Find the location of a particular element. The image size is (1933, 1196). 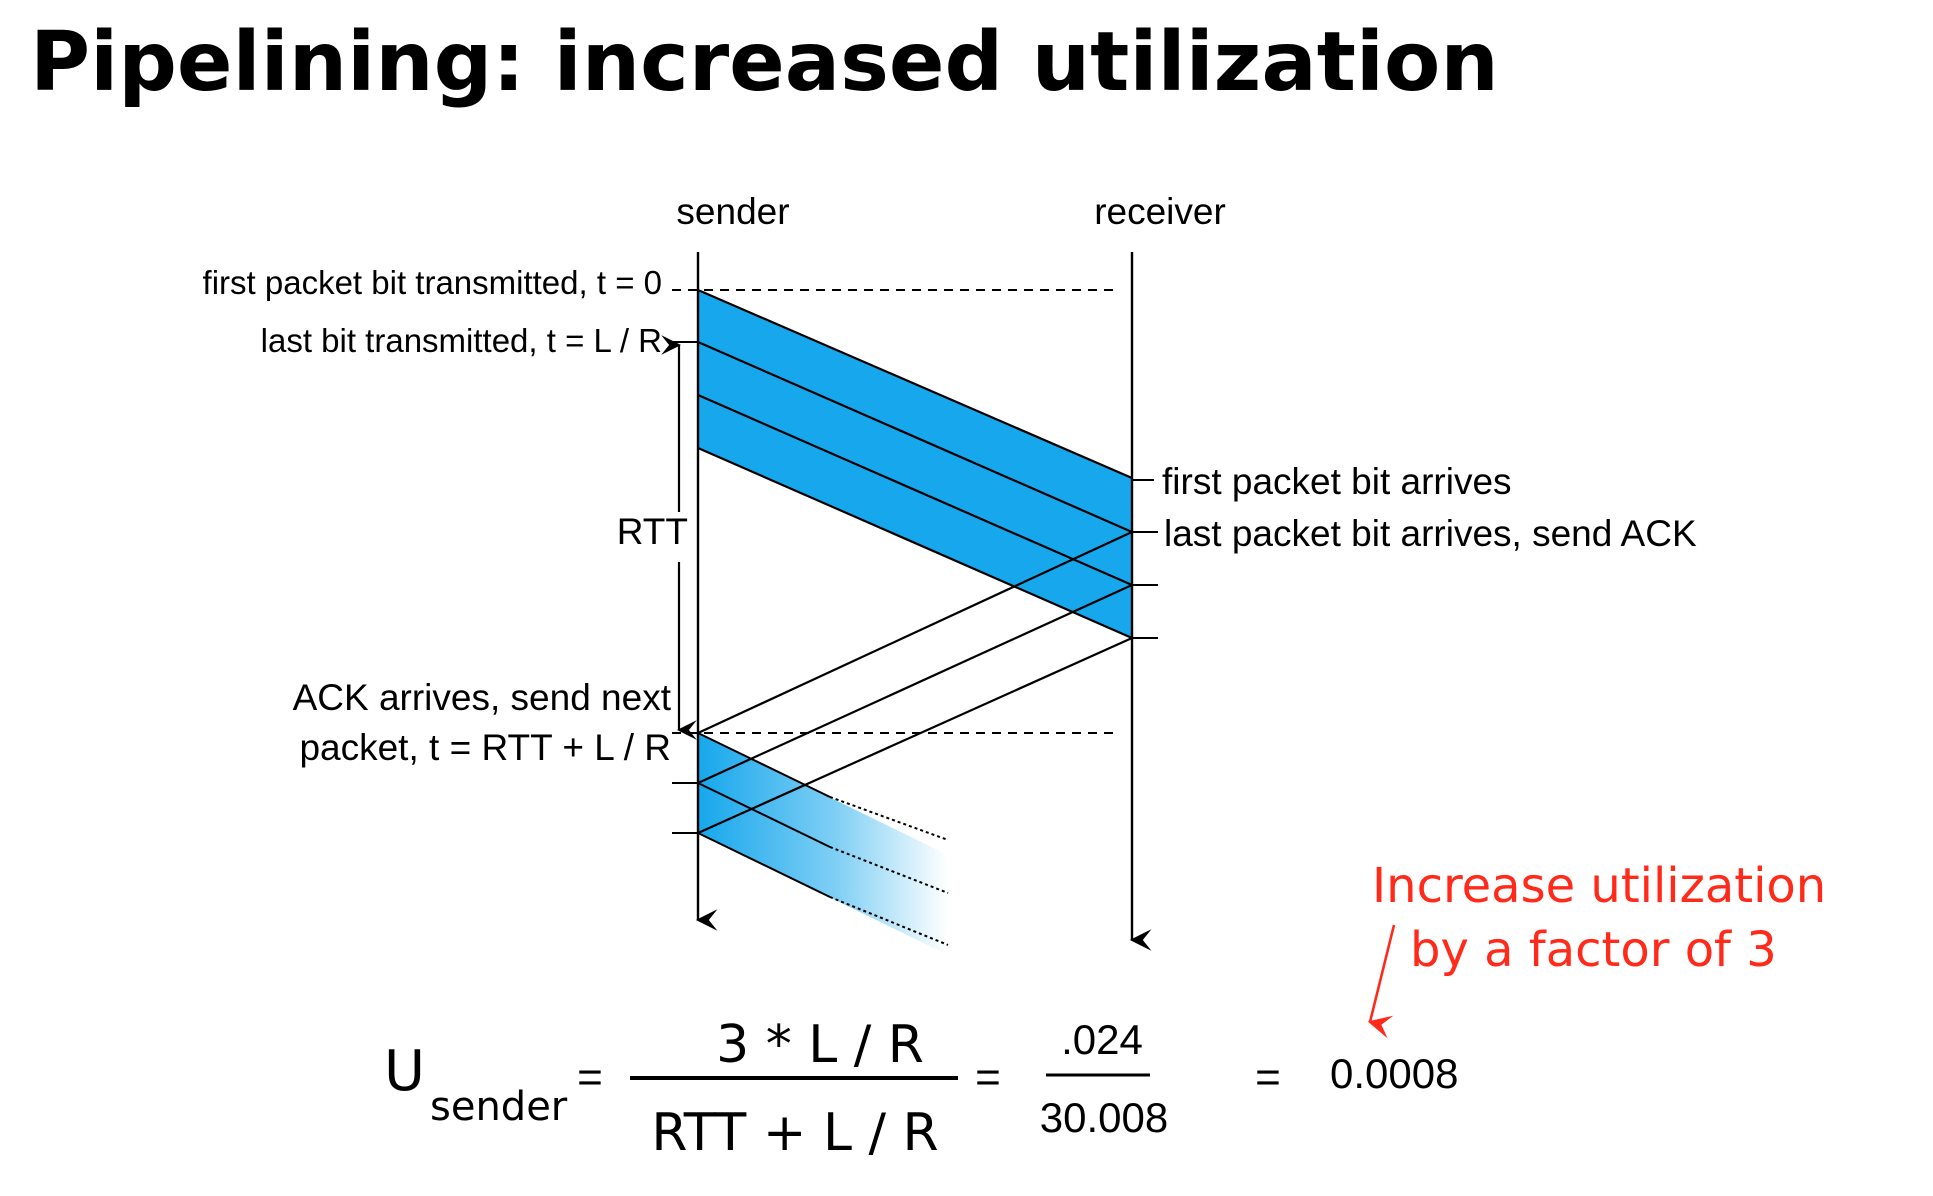

ack-arrives-label-line2: packet, t = RTT + L / R is located at coordinates (485, 747).